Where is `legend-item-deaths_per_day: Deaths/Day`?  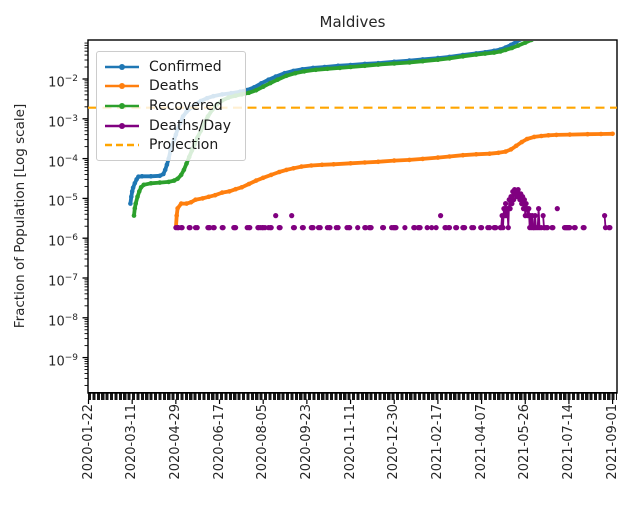
legend-item-deaths_per_day: Deaths/Day is located at coordinates (171, 126).